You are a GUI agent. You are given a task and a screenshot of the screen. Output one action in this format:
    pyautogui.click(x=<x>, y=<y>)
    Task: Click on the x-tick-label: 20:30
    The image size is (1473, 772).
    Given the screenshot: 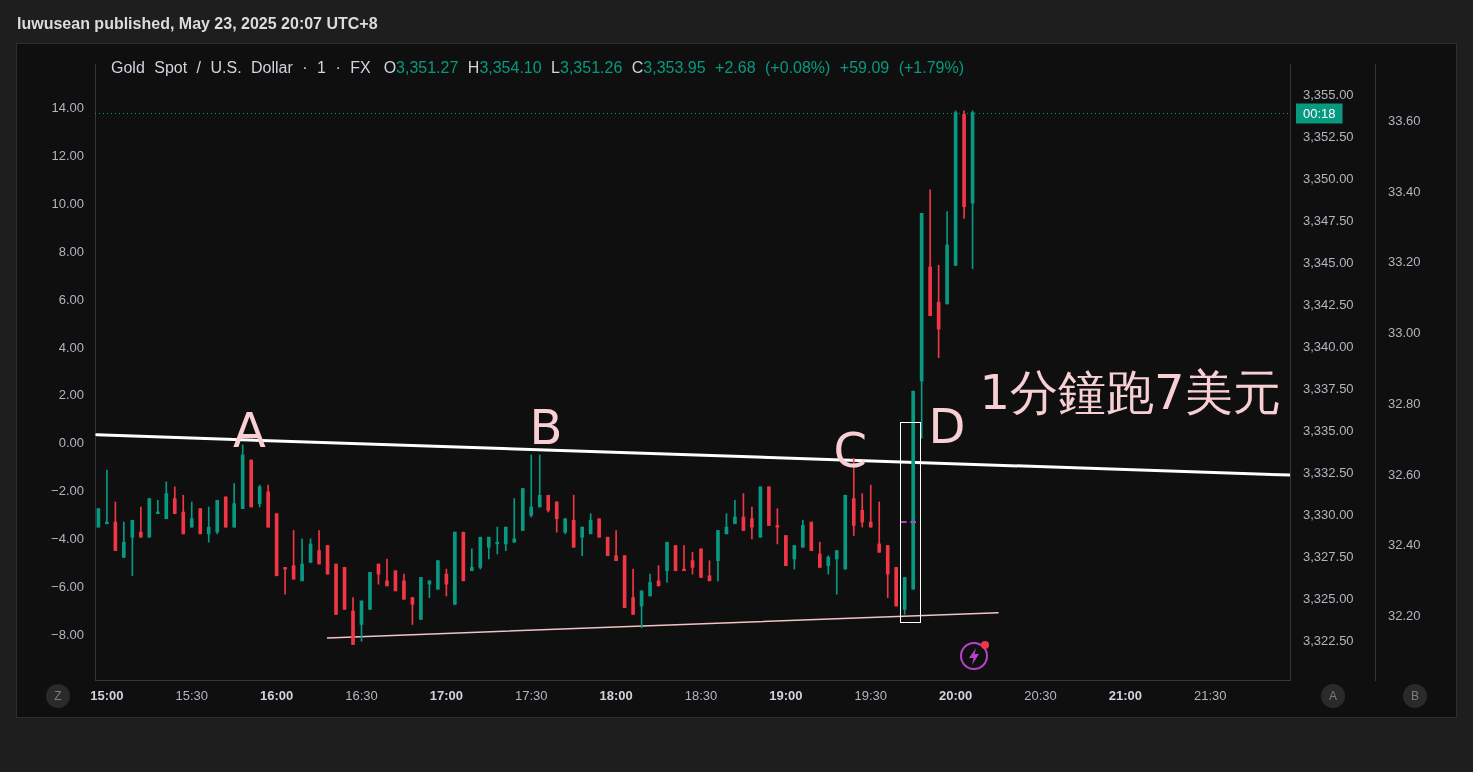 What is the action you would take?
    pyautogui.click(x=1040, y=696)
    